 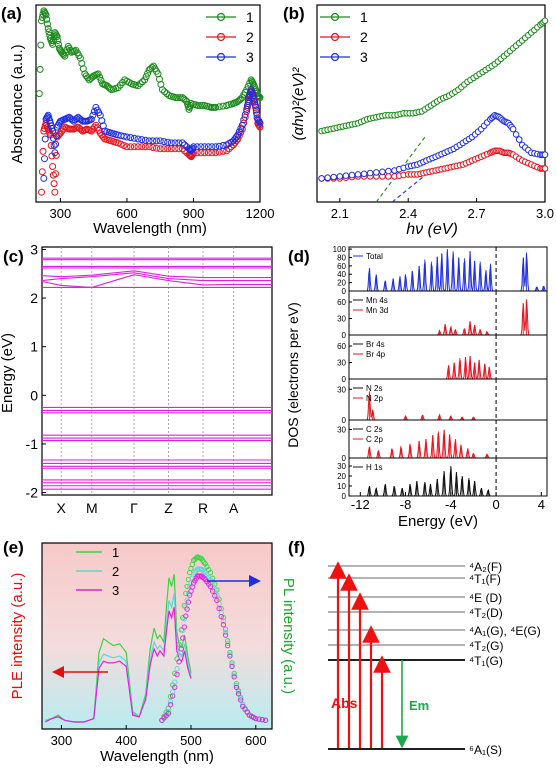 What do you see at coordinates (149, 101) in the screenshot?
I see `series-group` at bounding box center [149, 101].